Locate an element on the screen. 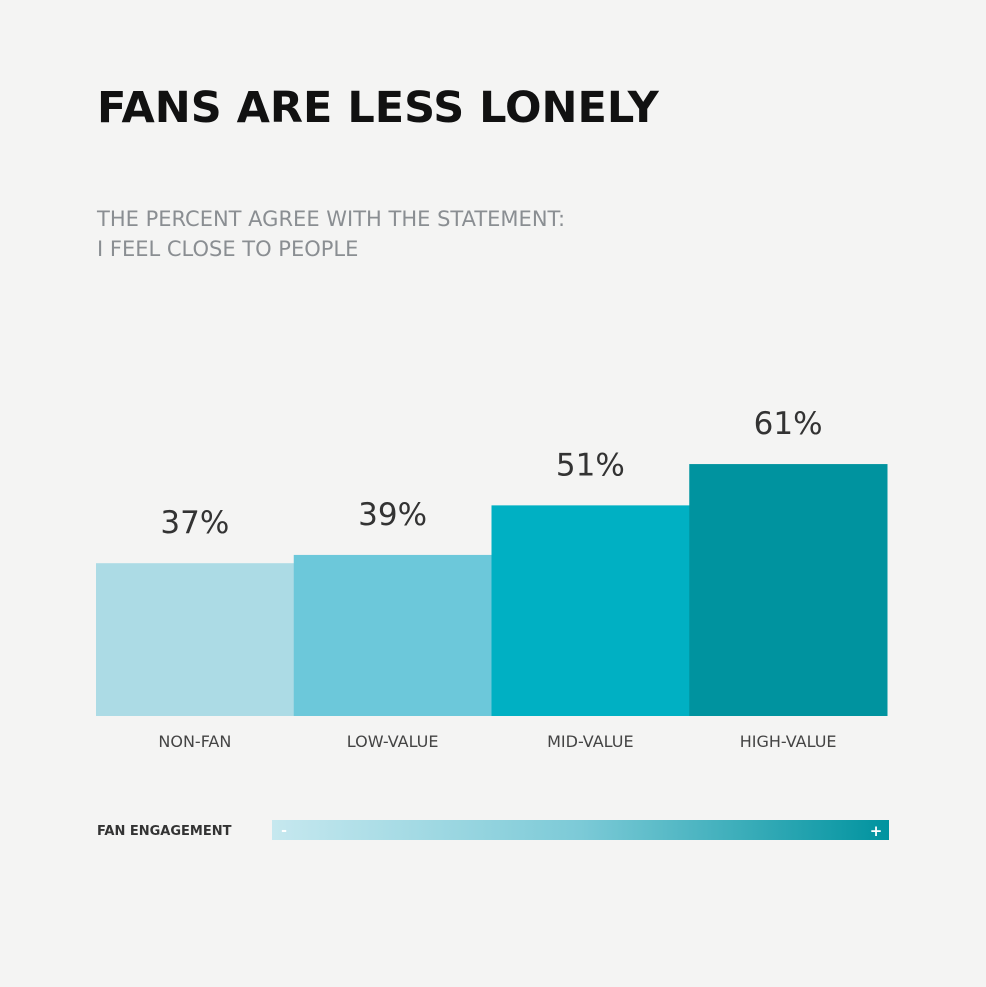 Image resolution: width=986 pixels, height=987 pixels. chart-subtitle: I FEEL CLOSE TO PEOPLE is located at coordinates (227, 249).